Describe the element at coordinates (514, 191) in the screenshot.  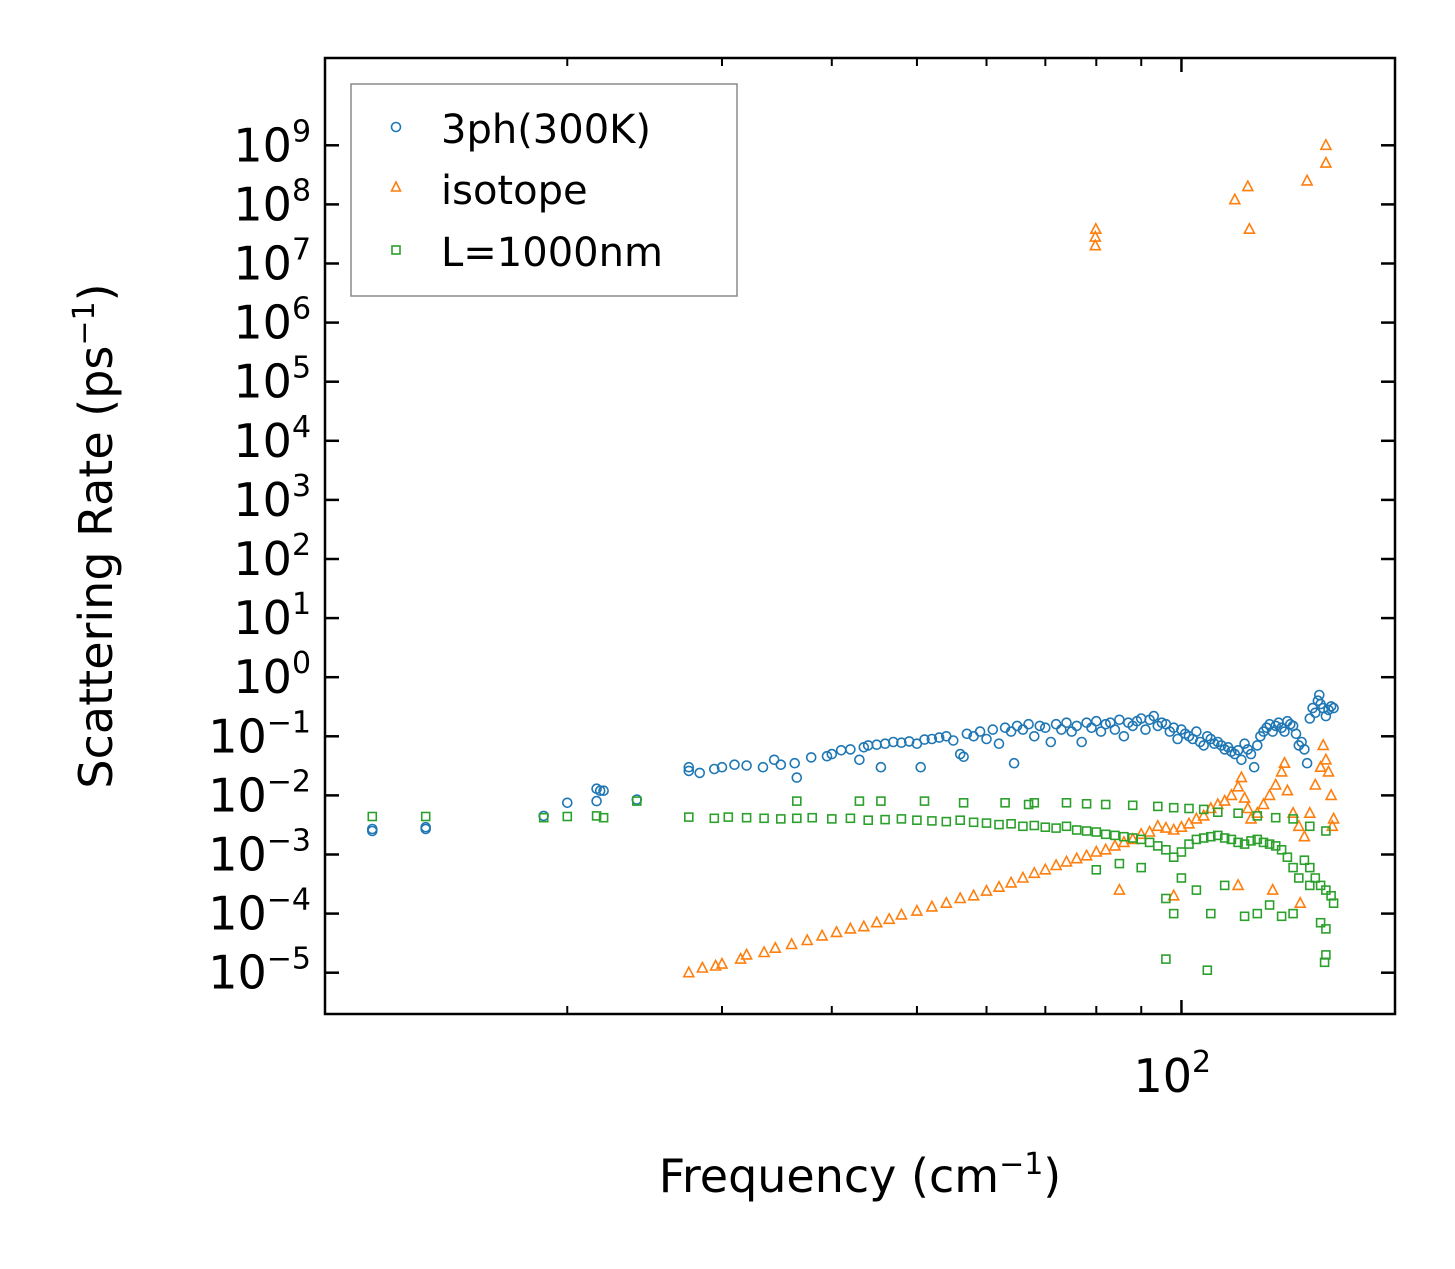
I see `legend-label-isotope: isotope` at that location.